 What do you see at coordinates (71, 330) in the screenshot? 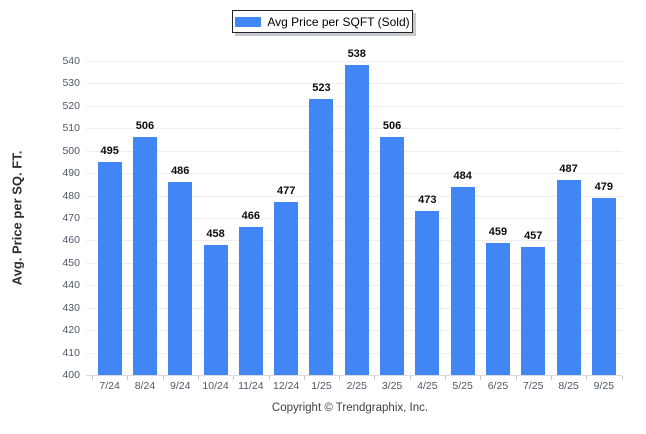
I see `y-tick-label: 420` at bounding box center [71, 330].